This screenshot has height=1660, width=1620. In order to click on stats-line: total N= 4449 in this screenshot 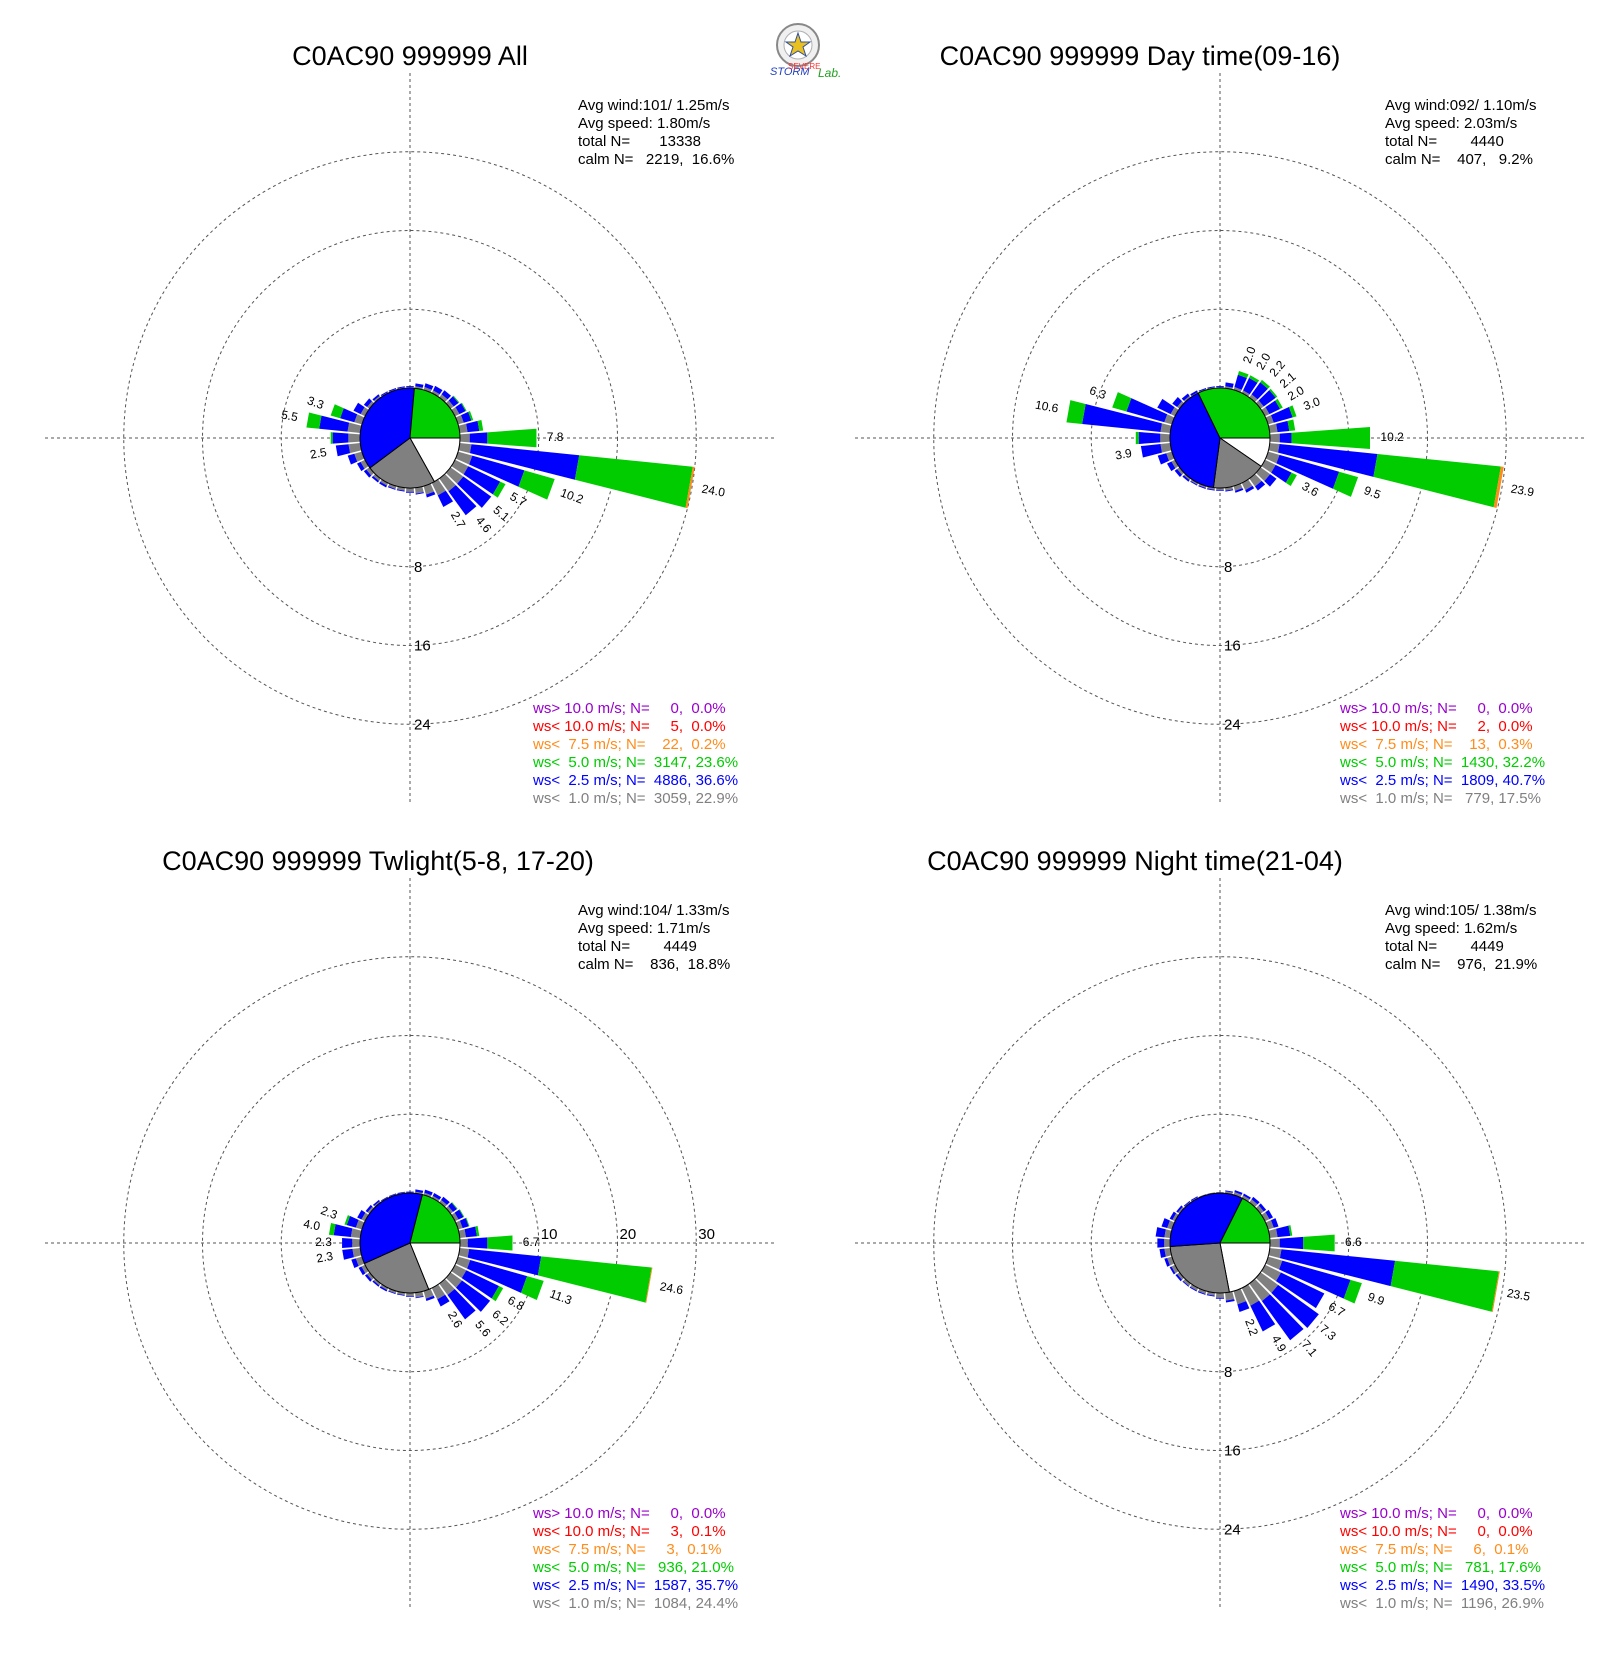, I will do `click(1444, 946)`.